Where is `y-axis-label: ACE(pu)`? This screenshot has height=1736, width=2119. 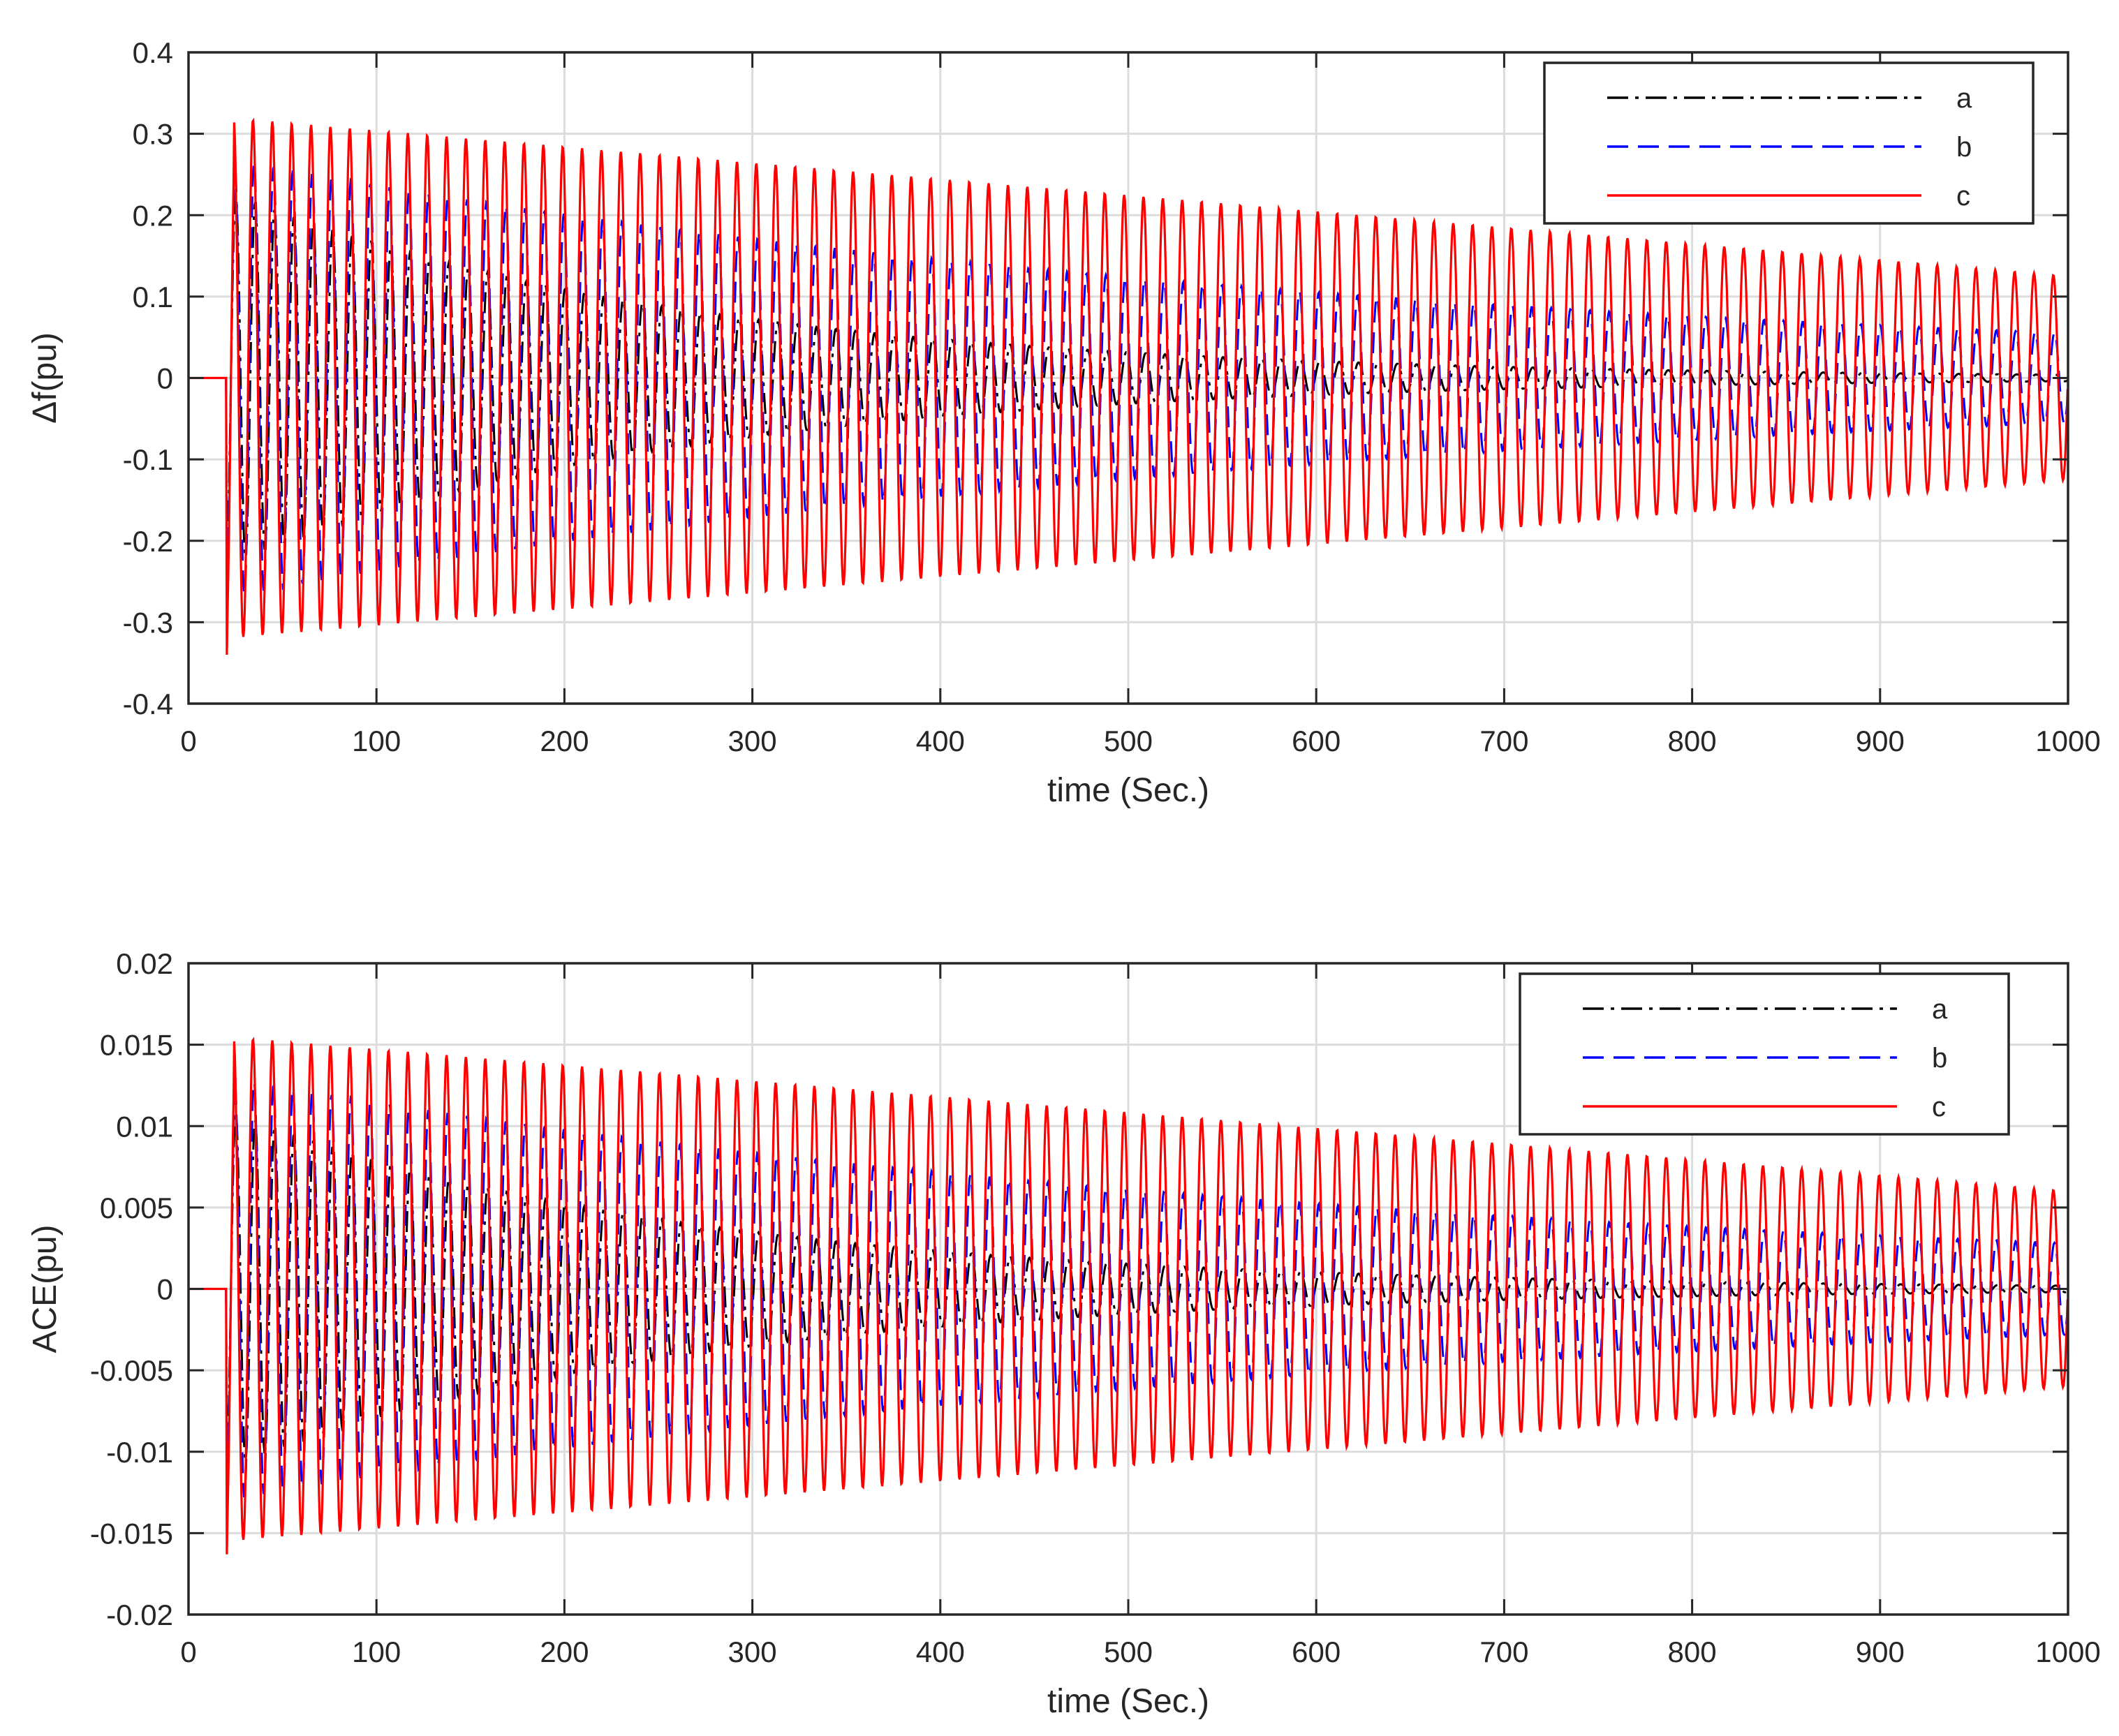
y-axis-label: ACE(pu) is located at coordinates (45, 1288).